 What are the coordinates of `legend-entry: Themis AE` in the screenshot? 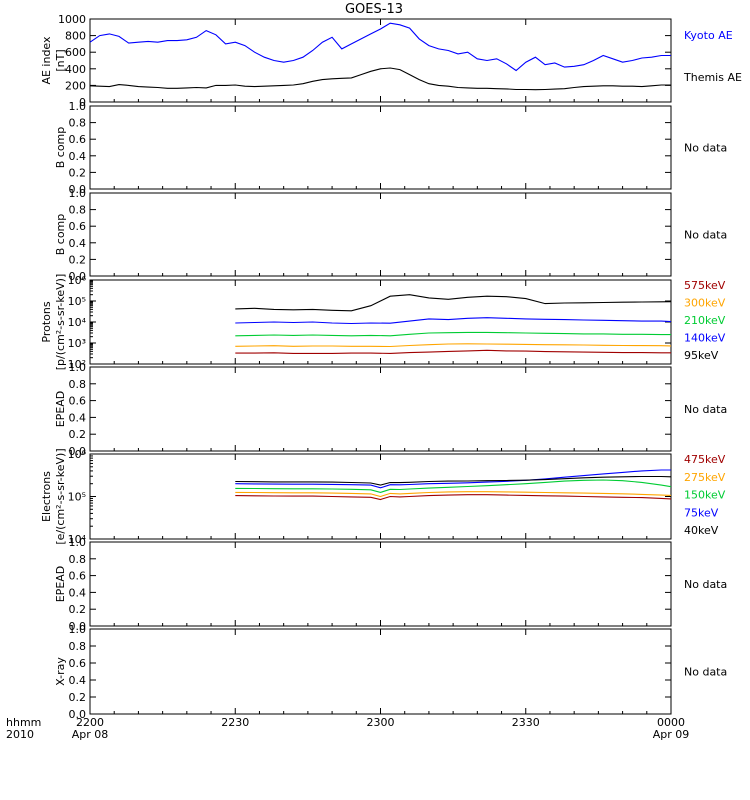 It's located at (712, 77).